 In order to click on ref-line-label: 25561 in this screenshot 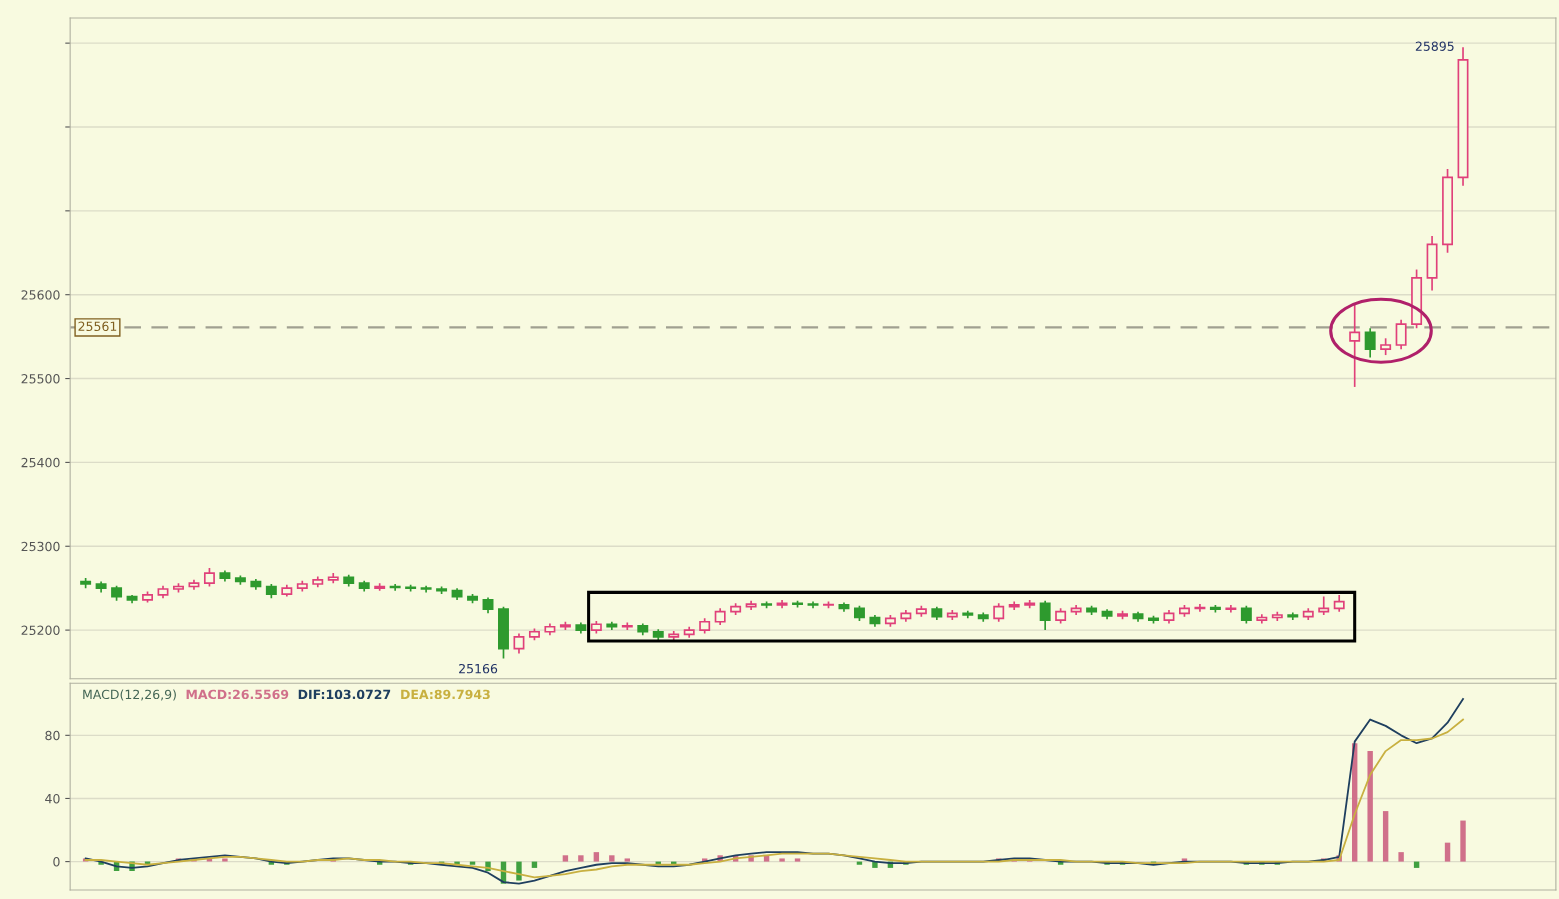, I will do `click(97, 326)`.